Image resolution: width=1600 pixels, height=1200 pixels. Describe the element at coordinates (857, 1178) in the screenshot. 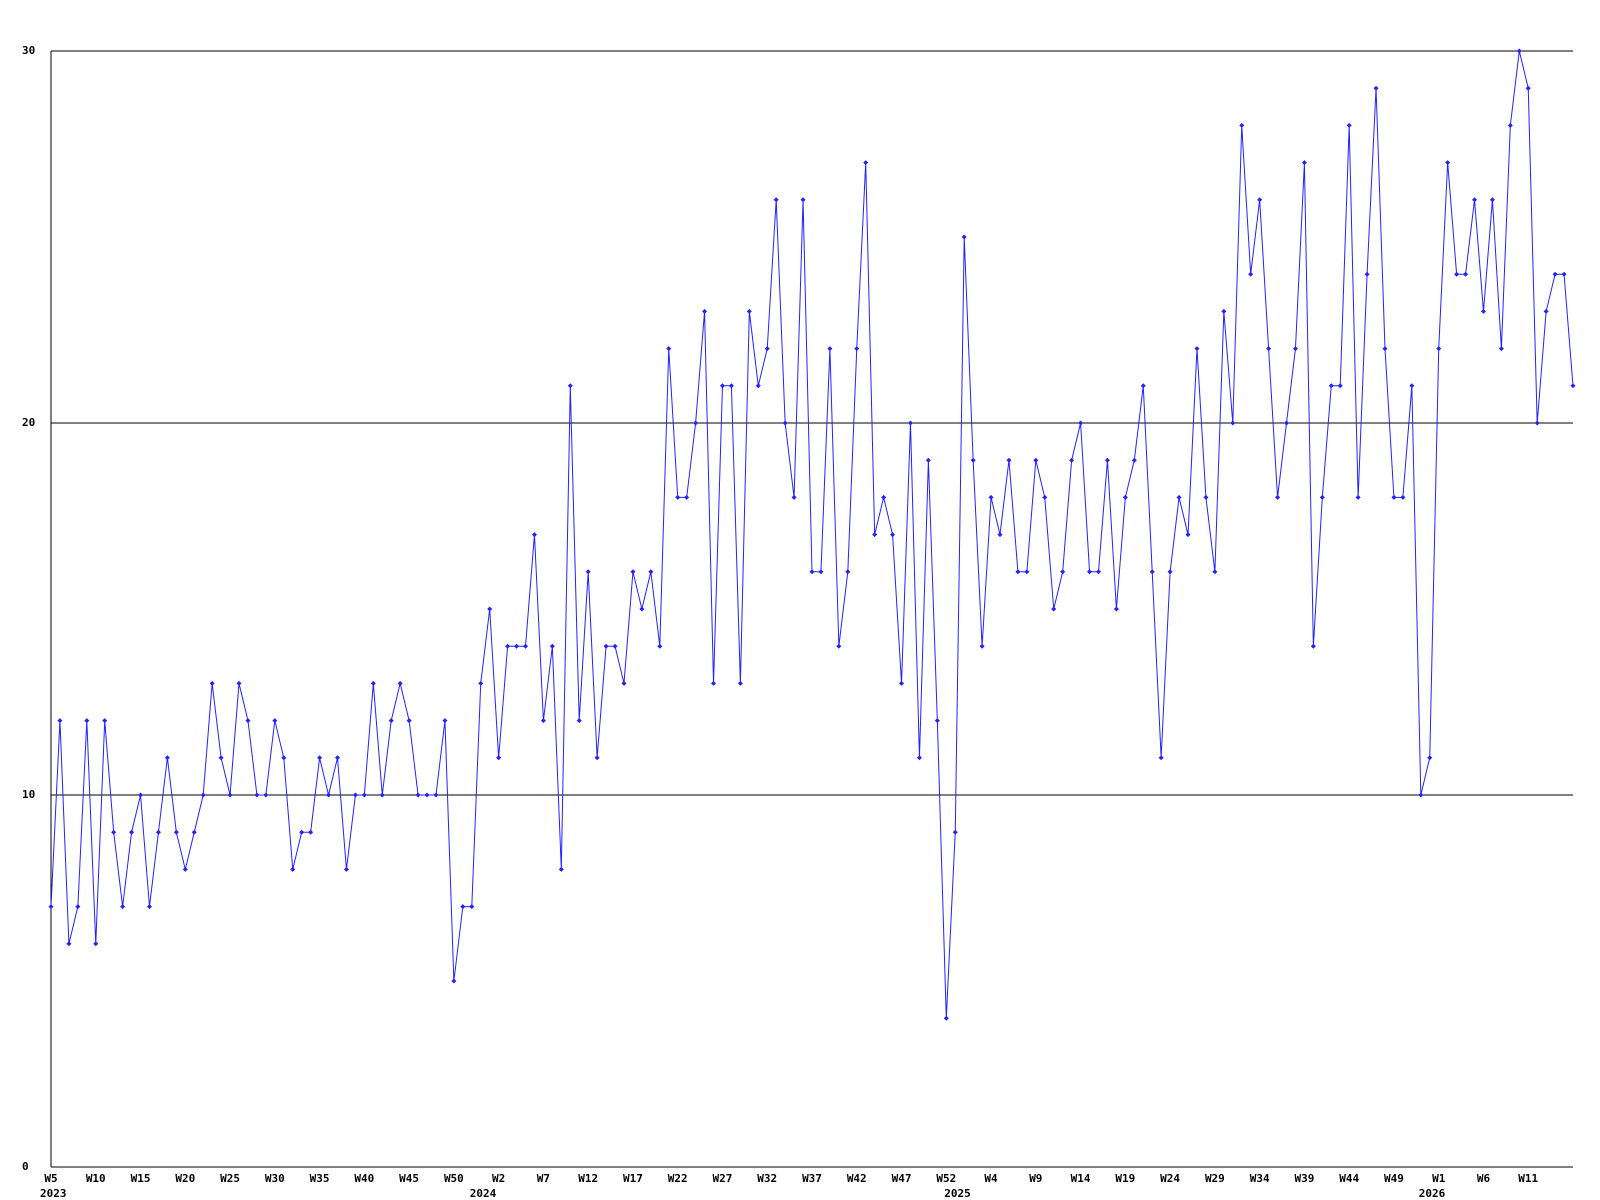

I see `x-tick-label: W42` at that location.